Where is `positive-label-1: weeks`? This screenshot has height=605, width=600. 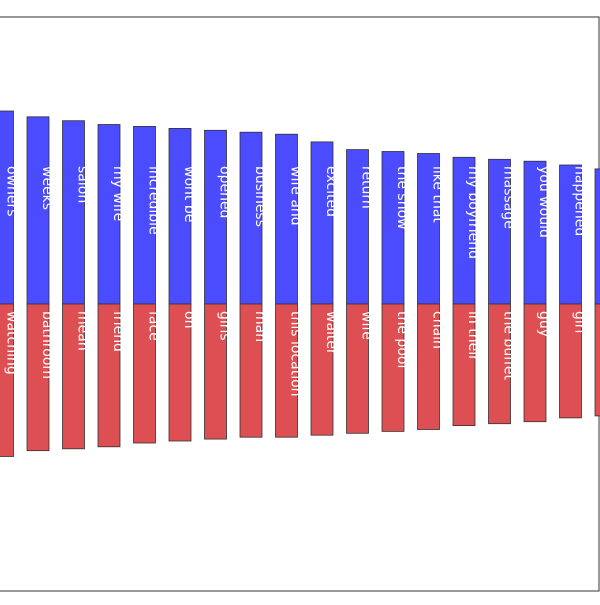 positive-label-1: weeks is located at coordinates (47, 188).